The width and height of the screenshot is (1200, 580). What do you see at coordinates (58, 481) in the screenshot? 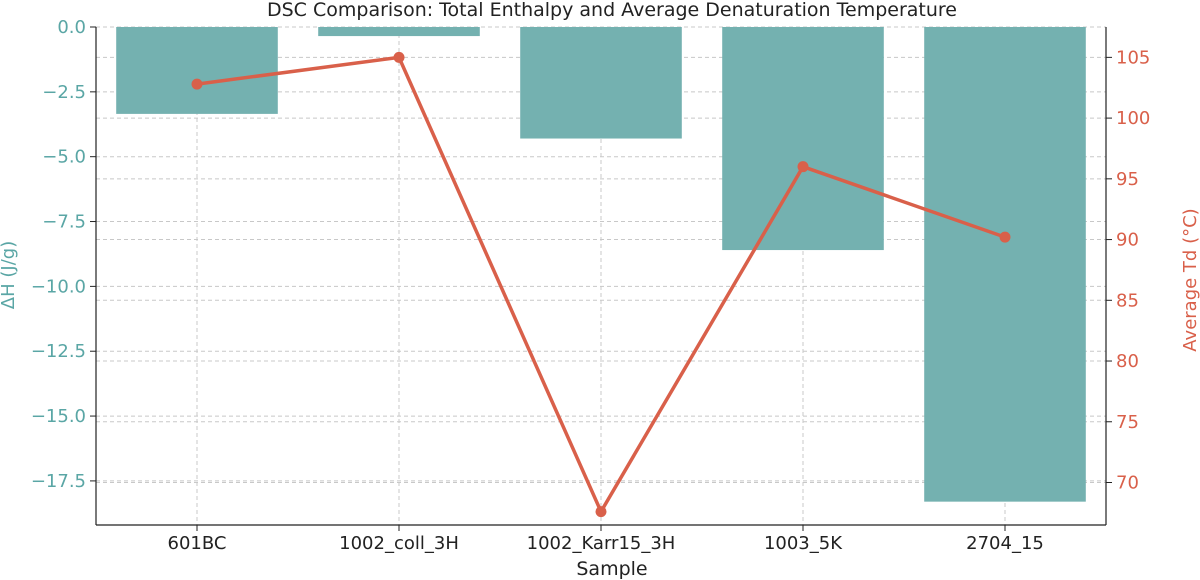
I see `left-tick-label: −17.5` at bounding box center [58, 481].